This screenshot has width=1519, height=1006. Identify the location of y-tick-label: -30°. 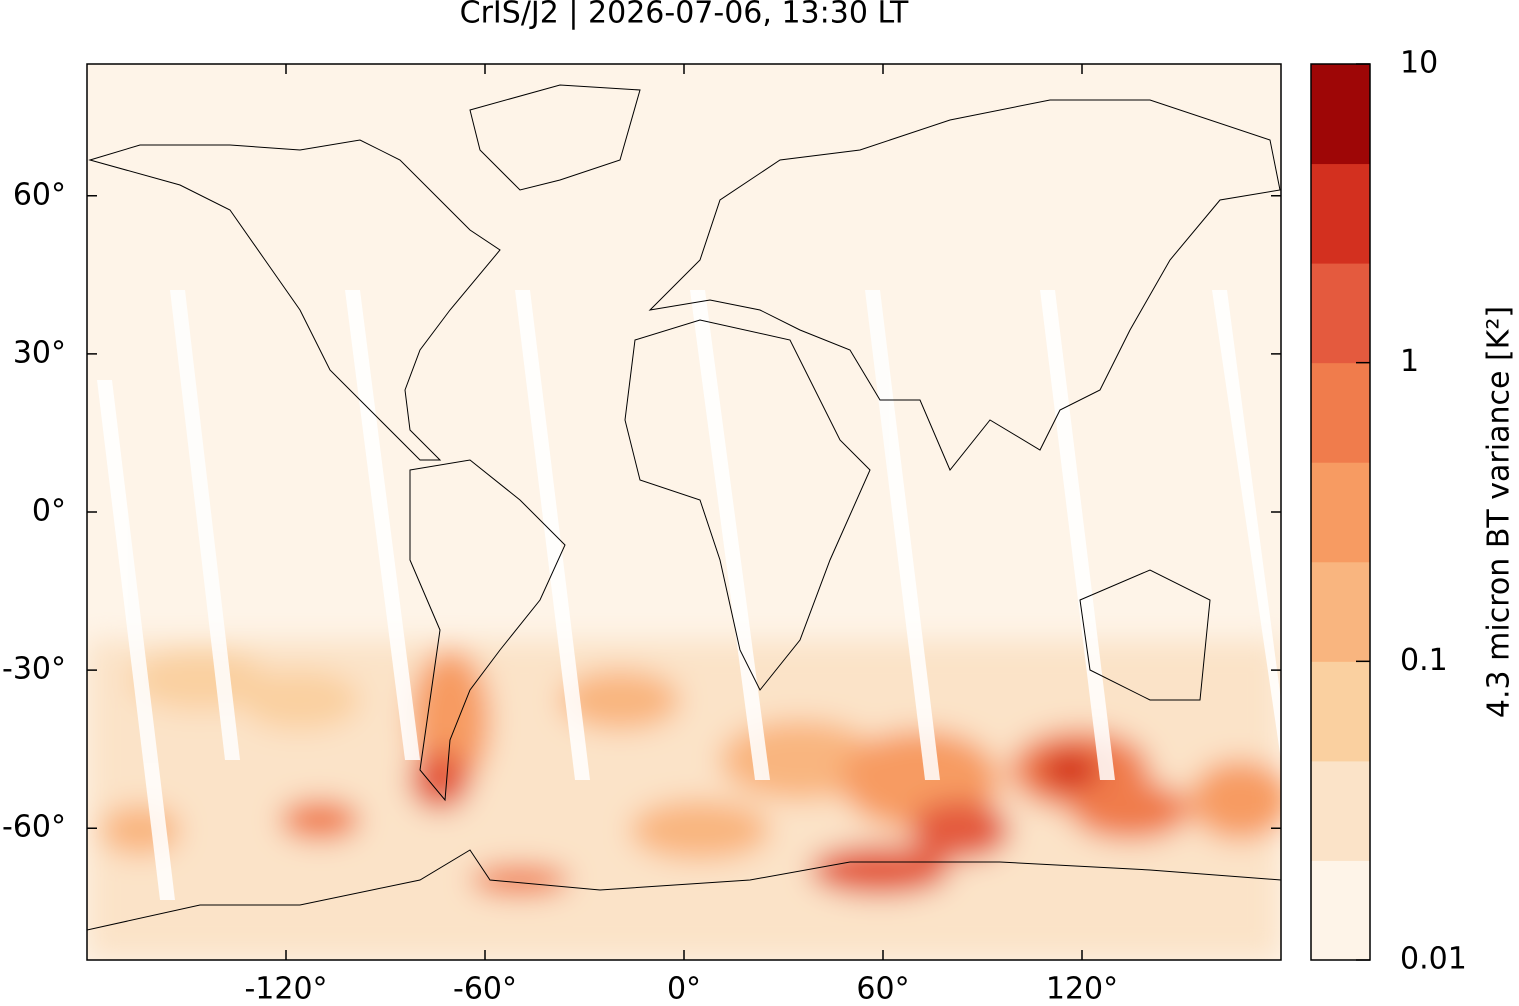
(34, 669).